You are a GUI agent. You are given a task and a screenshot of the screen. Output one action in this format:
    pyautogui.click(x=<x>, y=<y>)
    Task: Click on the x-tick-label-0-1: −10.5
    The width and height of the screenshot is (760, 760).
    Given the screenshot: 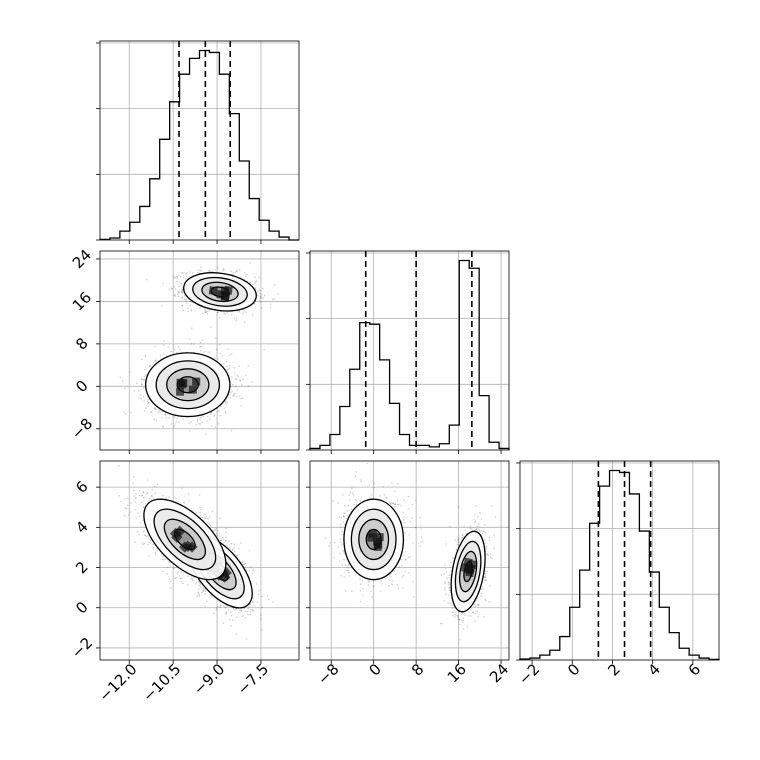 What is the action you would take?
    pyautogui.click(x=161, y=682)
    